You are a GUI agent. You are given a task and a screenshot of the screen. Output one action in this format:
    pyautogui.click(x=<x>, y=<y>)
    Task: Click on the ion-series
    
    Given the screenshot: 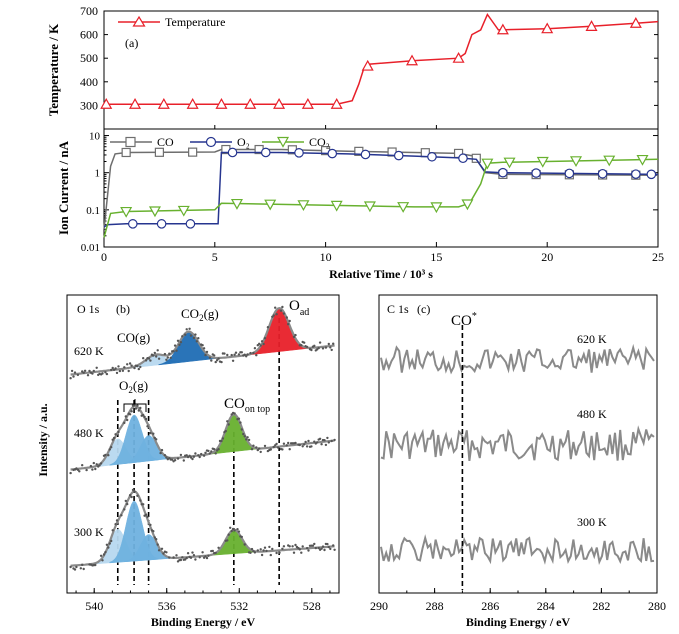 What is the action you would take?
    pyautogui.click(x=381, y=191)
    